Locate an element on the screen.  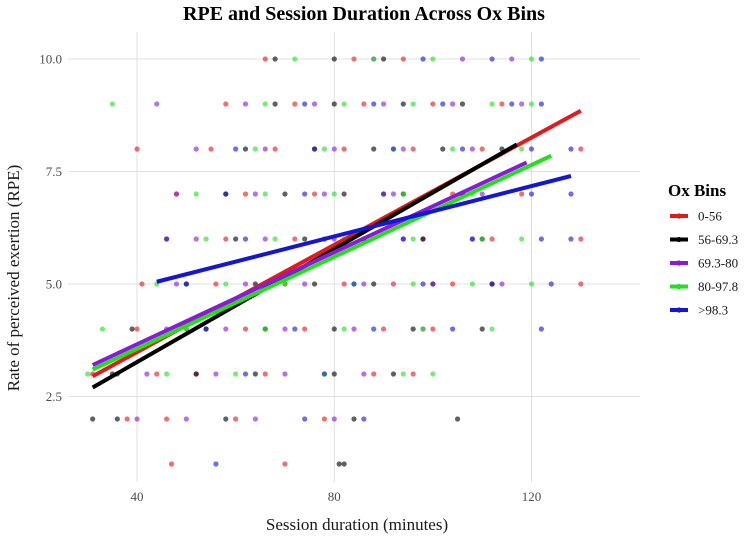
legend-item: 80-97.8 is located at coordinates (704, 286).